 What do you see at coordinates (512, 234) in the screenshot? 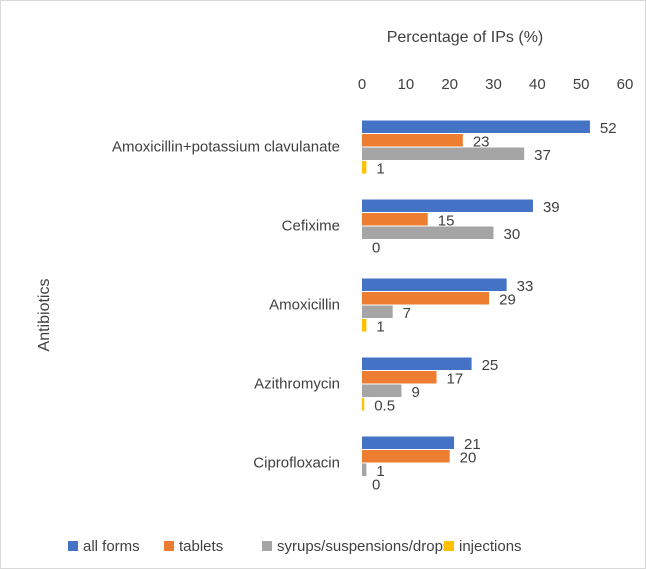
I see `data-label: 30` at bounding box center [512, 234].